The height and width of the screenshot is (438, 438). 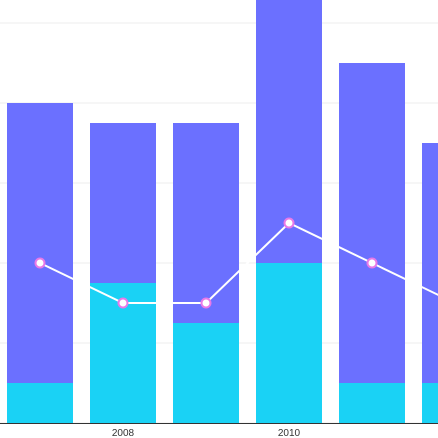 What do you see at coordinates (372, 403) in the screenshot?
I see `bar-segment-2011-lower` at bounding box center [372, 403].